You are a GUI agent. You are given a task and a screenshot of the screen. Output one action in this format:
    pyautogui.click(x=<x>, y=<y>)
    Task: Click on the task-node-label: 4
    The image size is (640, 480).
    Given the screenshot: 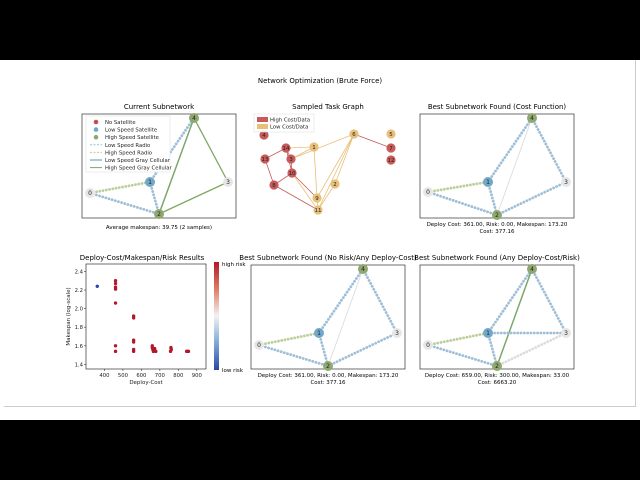 What is the action you would take?
    pyautogui.click(x=264, y=136)
    